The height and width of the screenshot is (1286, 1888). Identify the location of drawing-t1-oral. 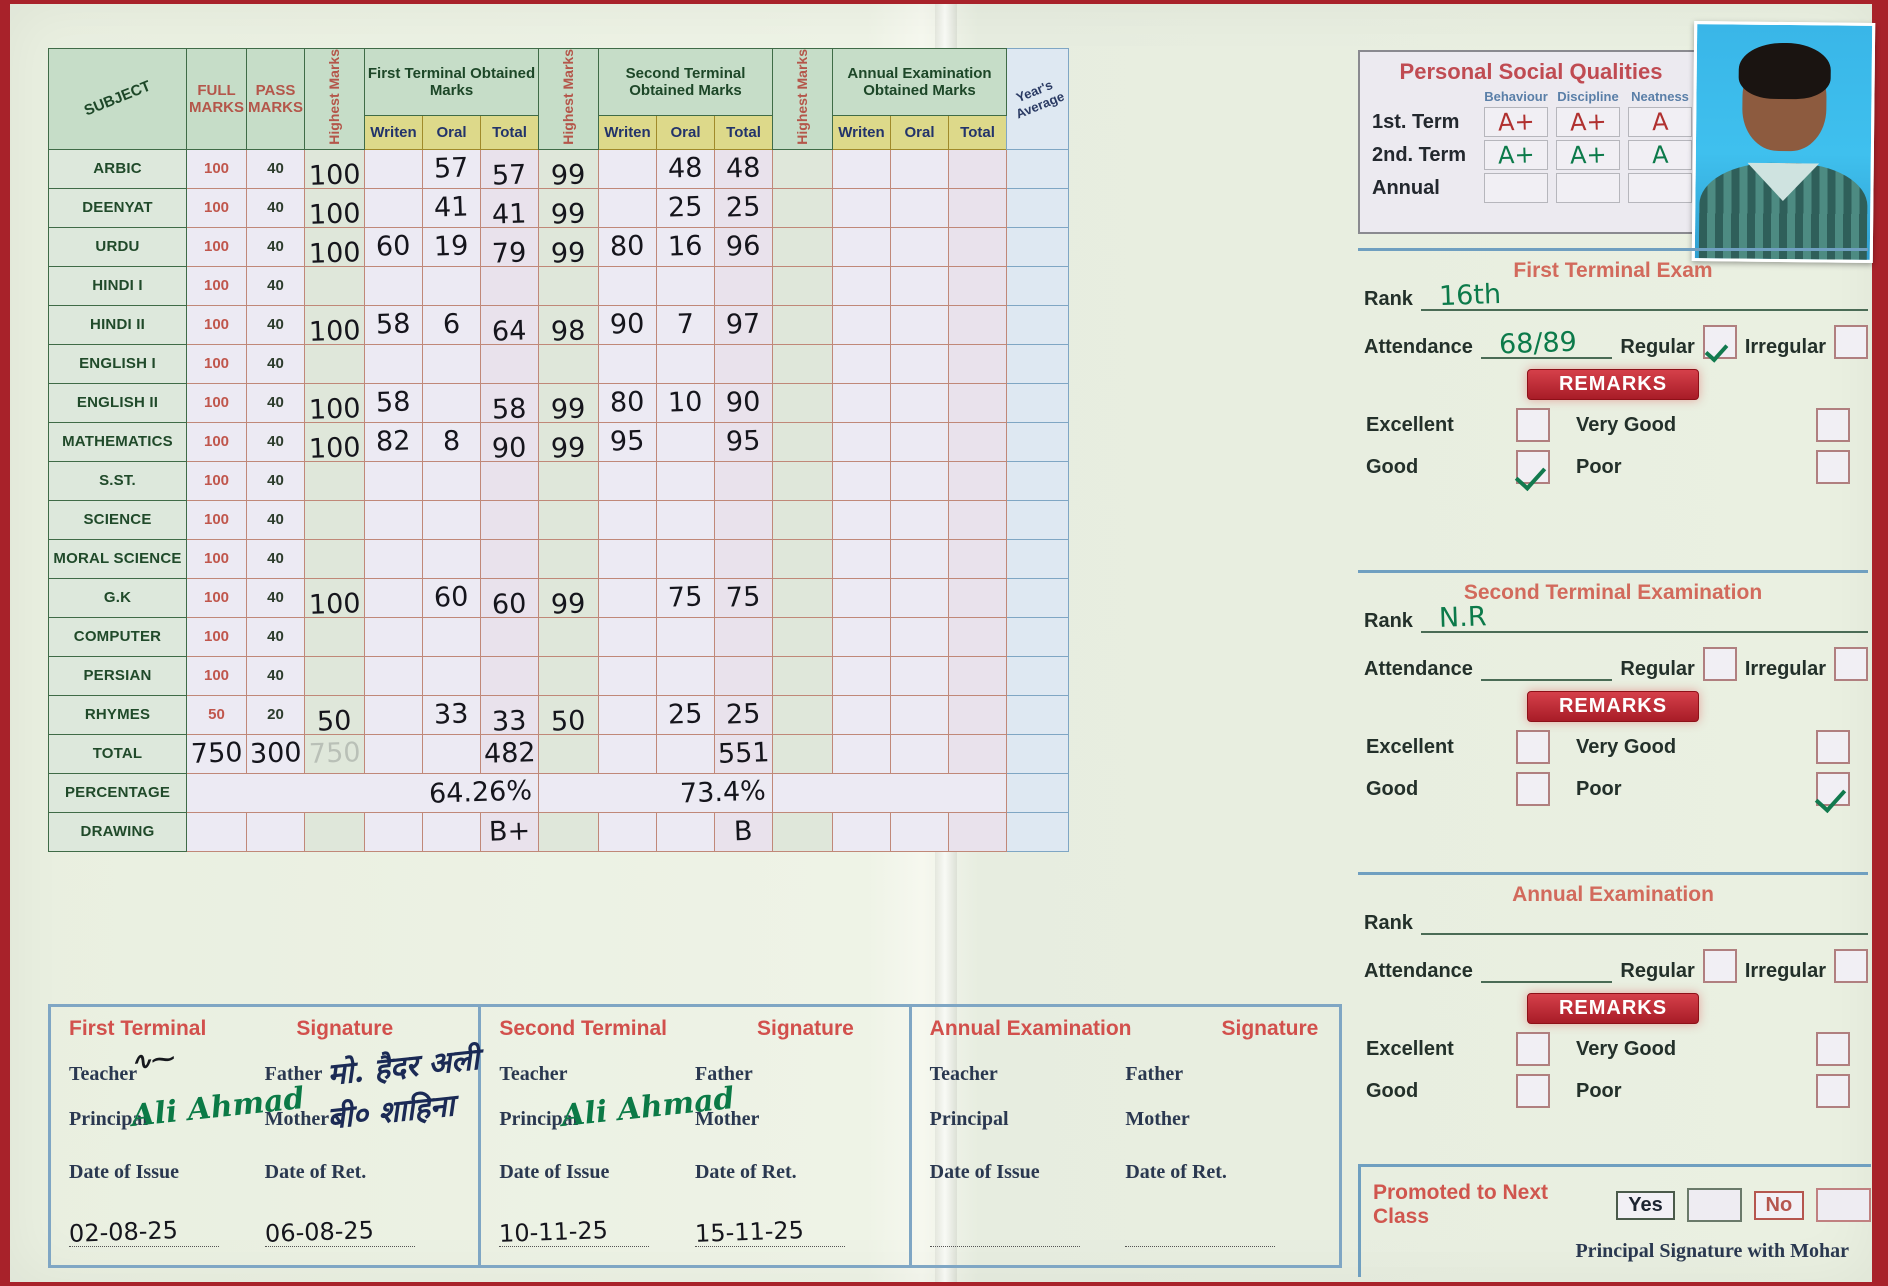
(451, 831).